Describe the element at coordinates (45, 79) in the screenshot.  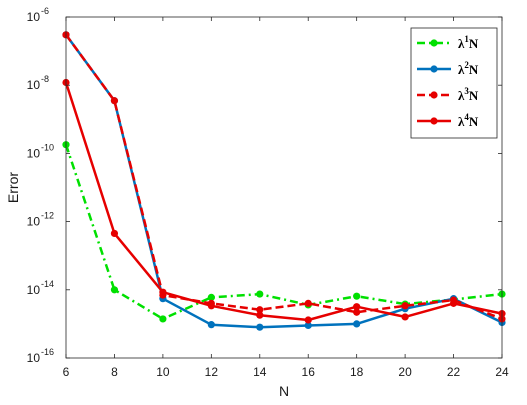
I see `y-tick-exponent: -8` at that location.